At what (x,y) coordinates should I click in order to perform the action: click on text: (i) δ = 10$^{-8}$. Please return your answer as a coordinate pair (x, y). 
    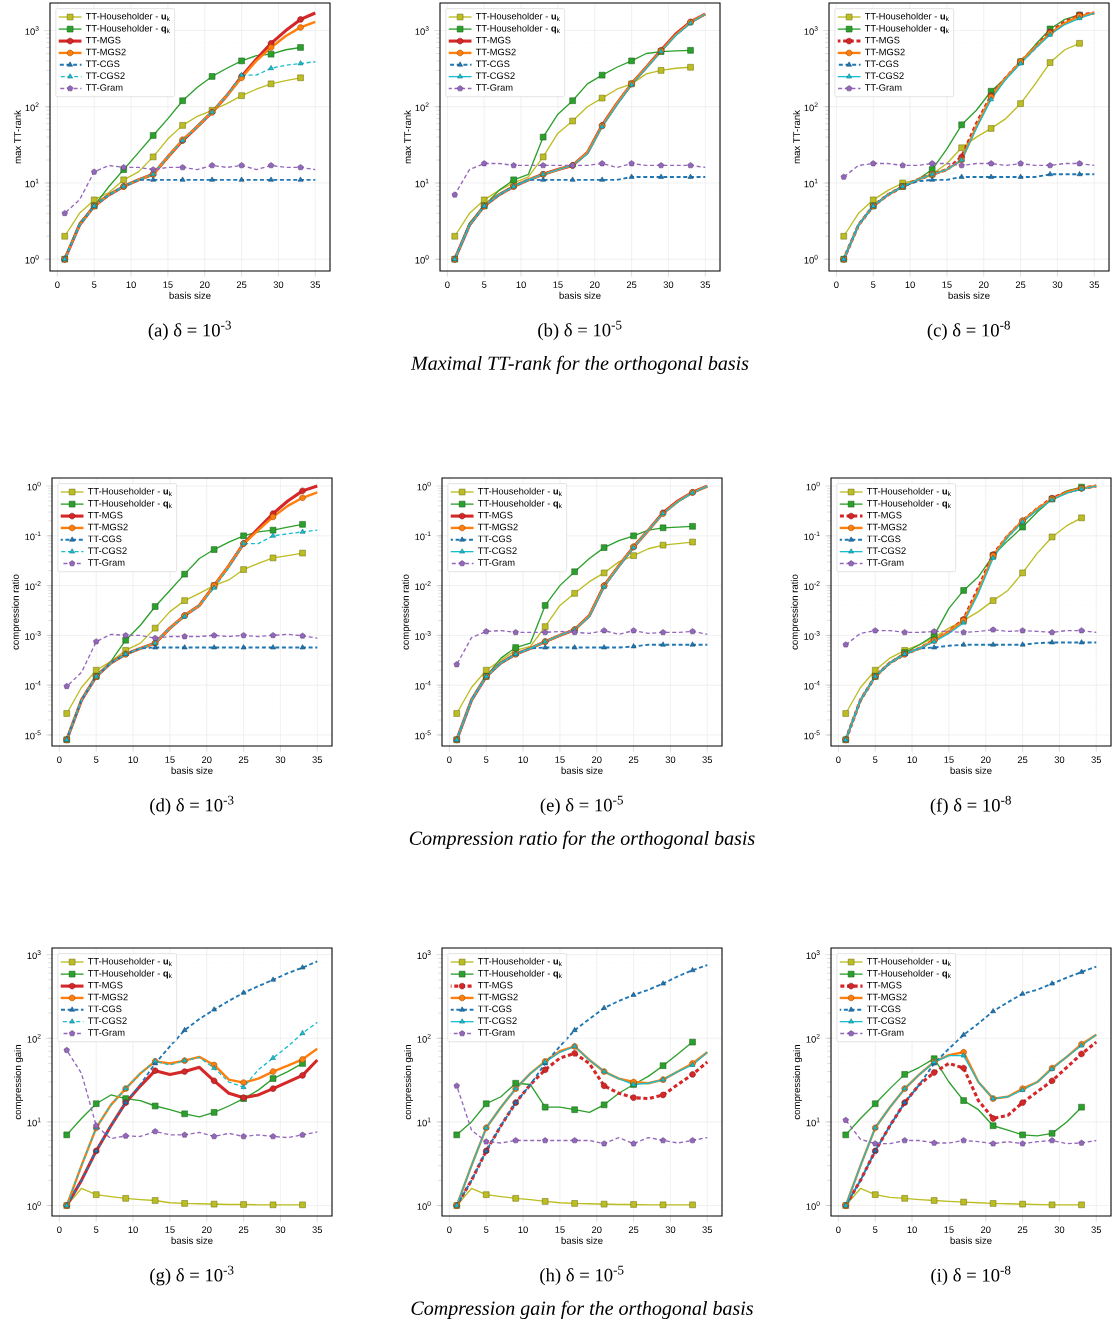
    Looking at the image, I should click on (971, 1275).